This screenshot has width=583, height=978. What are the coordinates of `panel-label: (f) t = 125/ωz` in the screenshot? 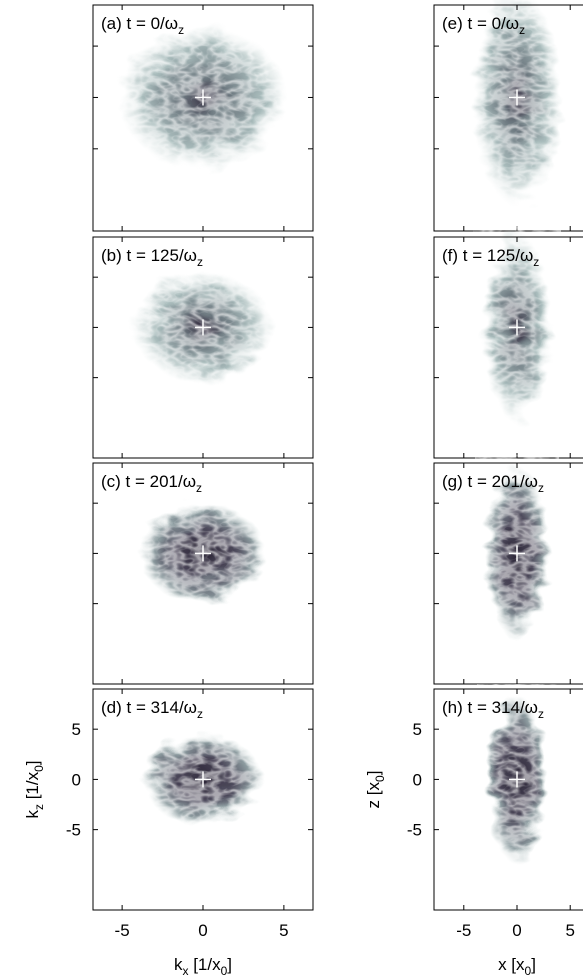 It's located at (490, 257).